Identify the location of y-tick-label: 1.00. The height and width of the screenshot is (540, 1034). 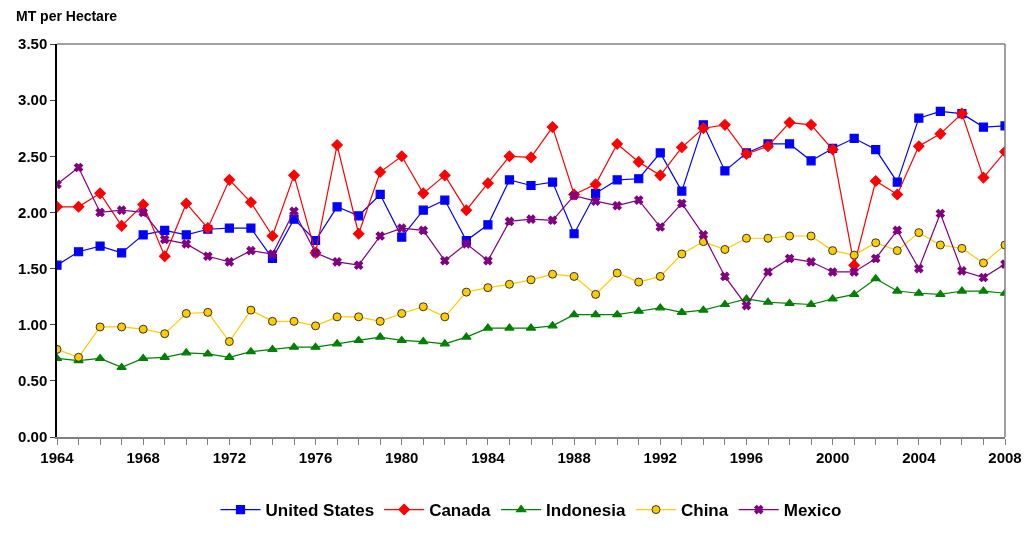
(33, 324).